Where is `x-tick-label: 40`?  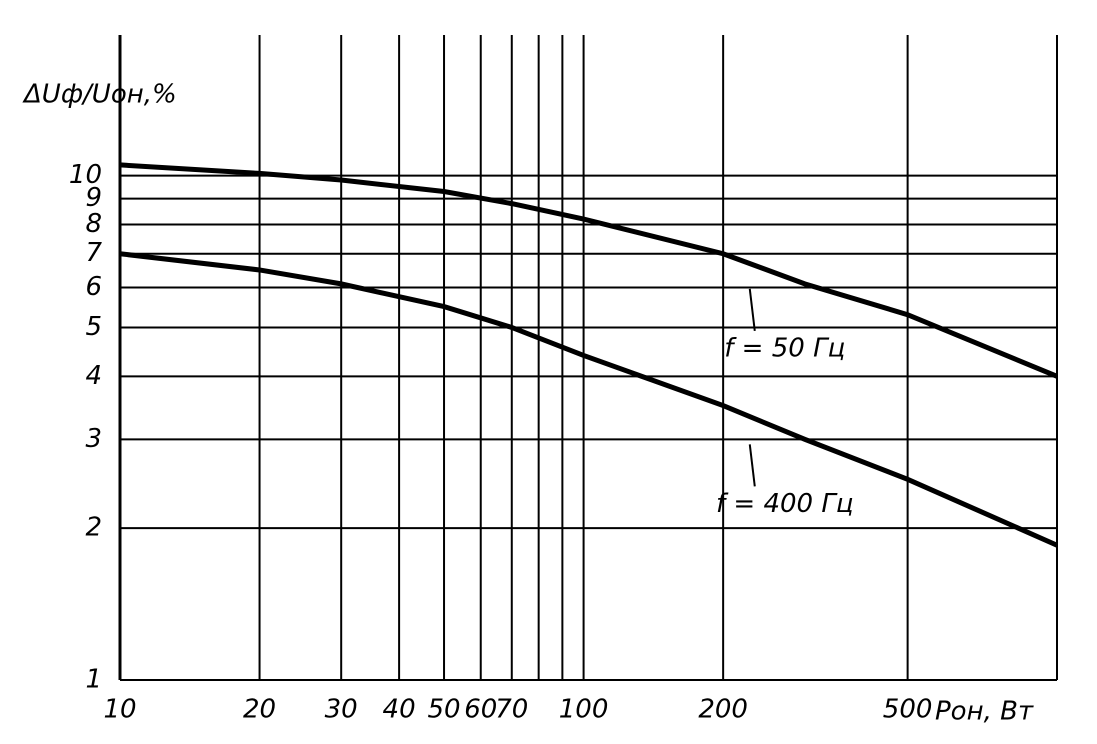
x-tick-label: 40 is located at coordinates (399, 710).